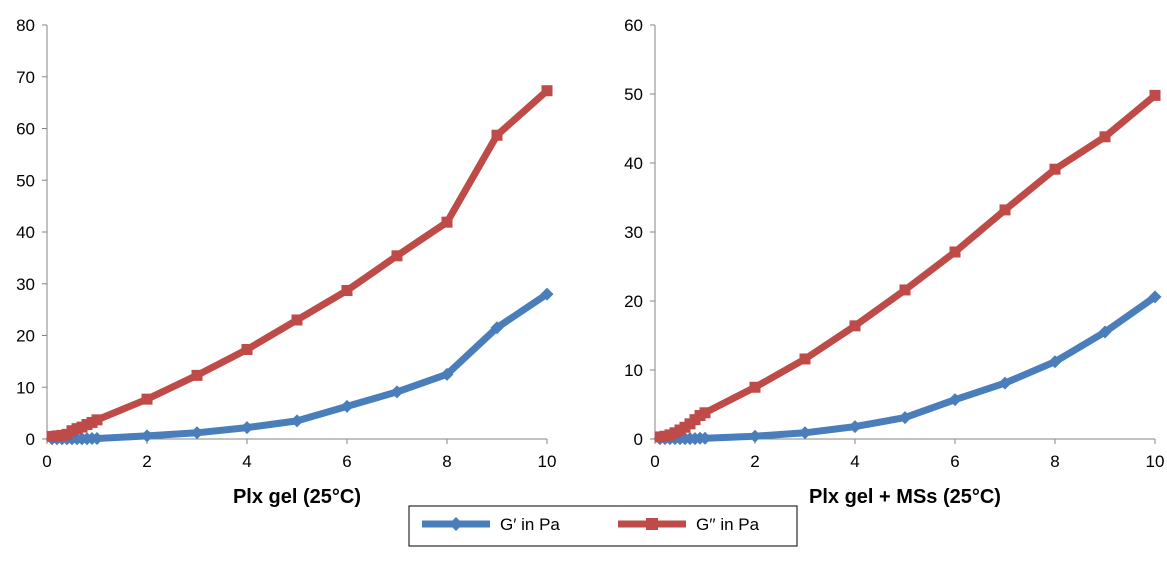 The image size is (1167, 563). I want to click on legend-item-g-prime: G′ in Pa, so click(491, 524).